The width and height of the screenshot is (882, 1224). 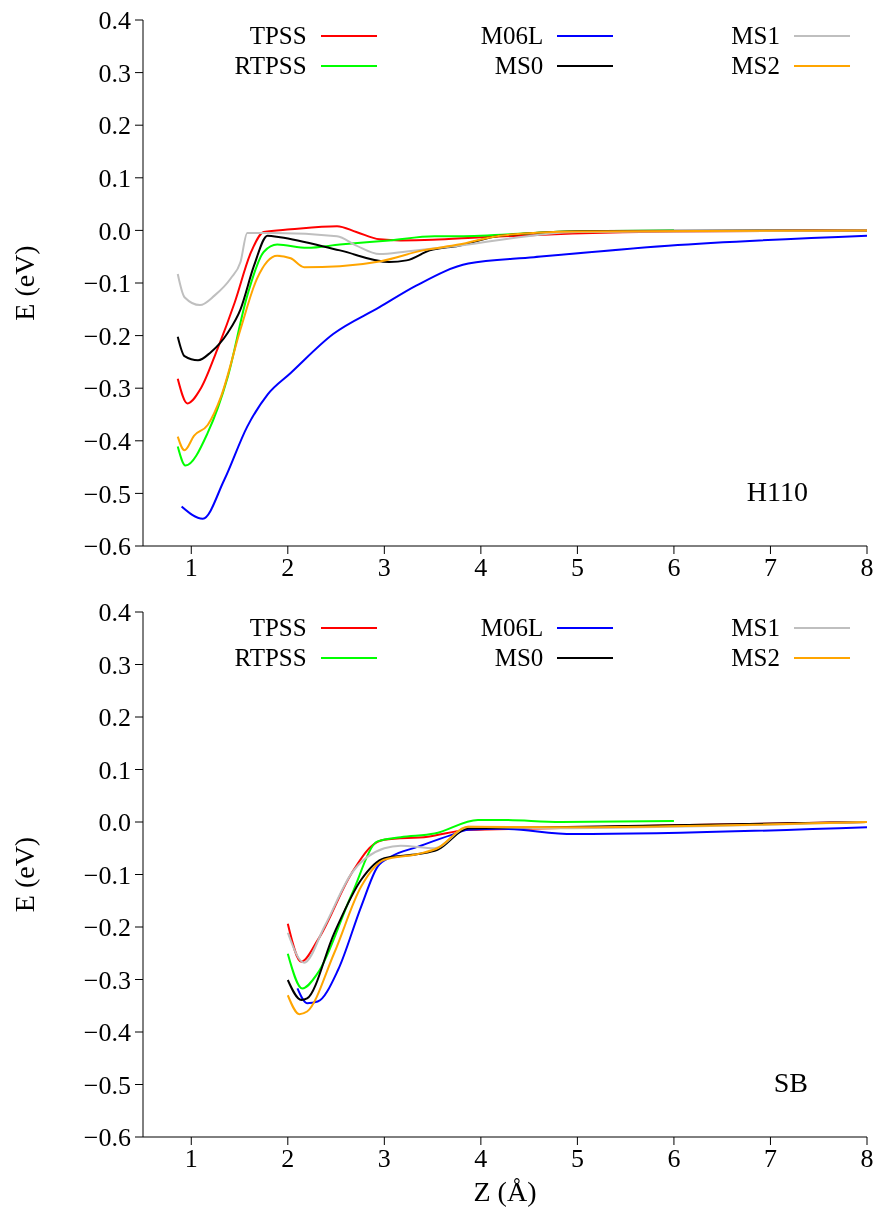 I want to click on x-axis-title: Z (Å), so click(x=505, y=1191).